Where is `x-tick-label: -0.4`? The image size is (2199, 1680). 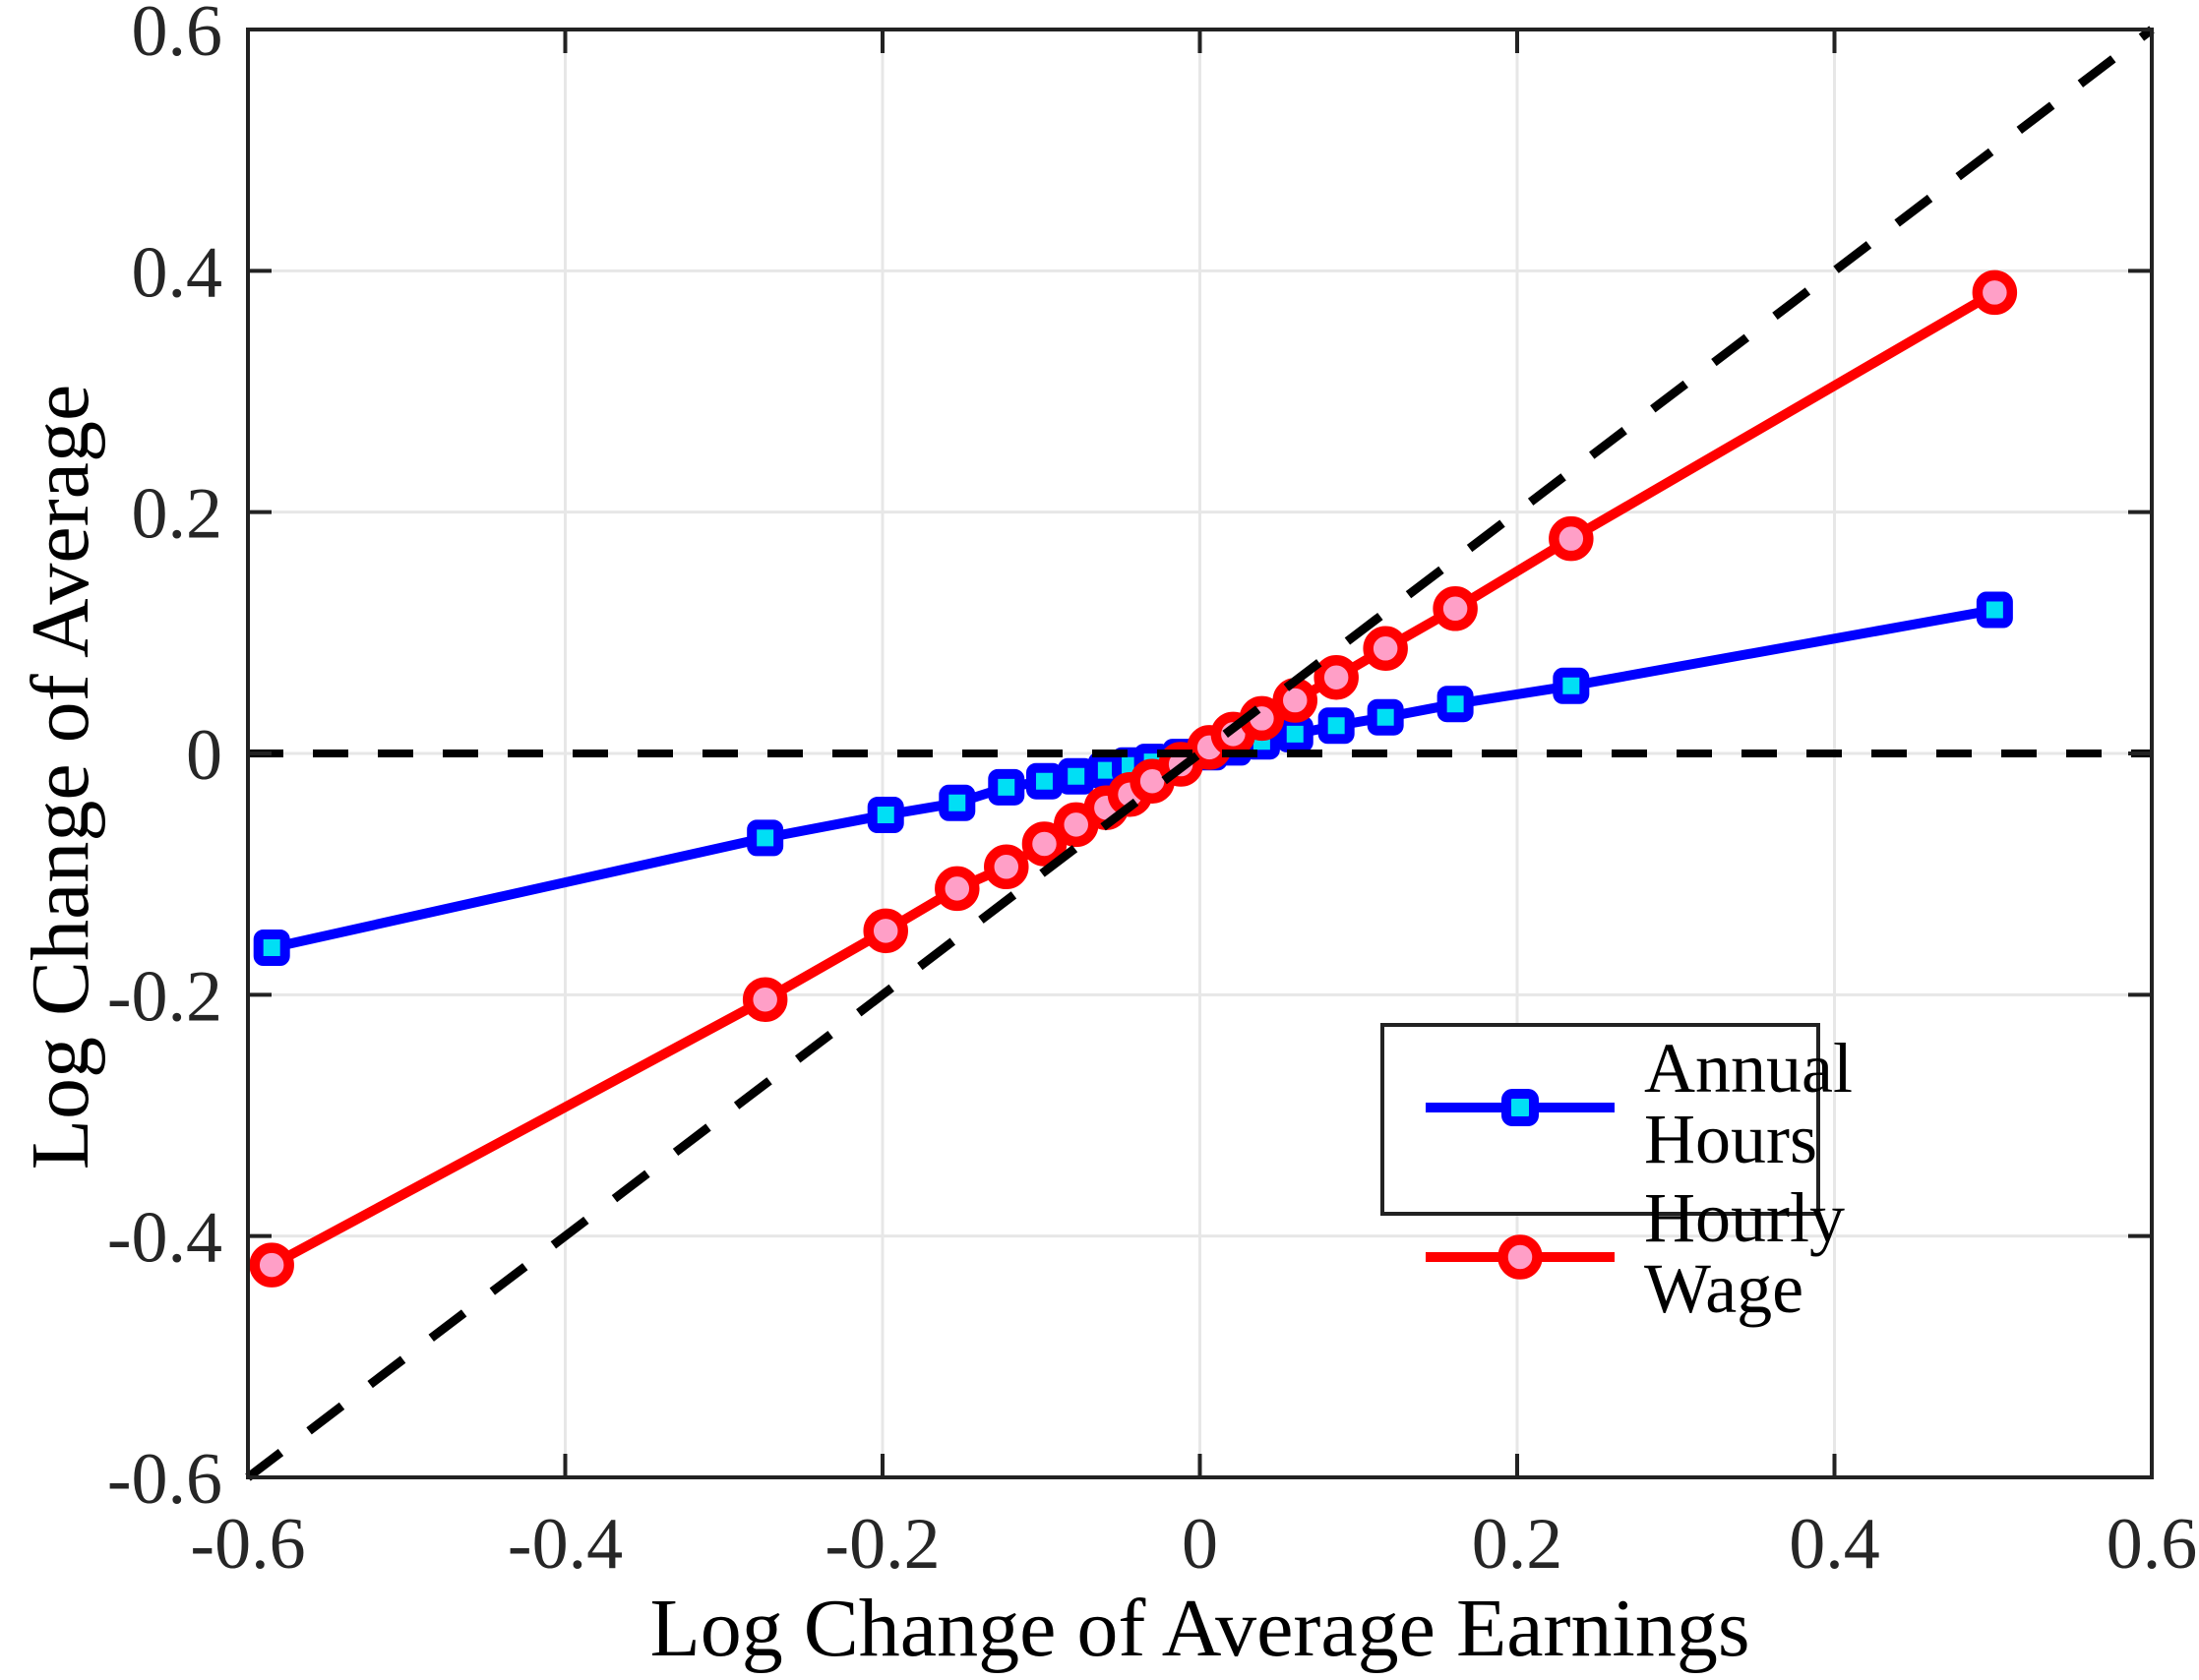
x-tick-label: -0.4 is located at coordinates (565, 1544).